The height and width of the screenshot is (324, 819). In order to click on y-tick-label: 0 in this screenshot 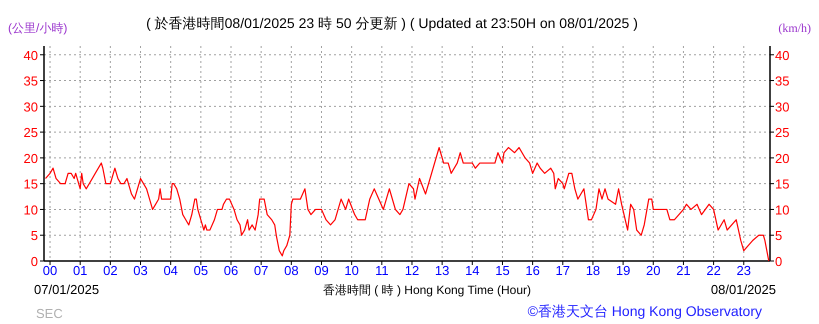, I will do `click(34, 261)`.